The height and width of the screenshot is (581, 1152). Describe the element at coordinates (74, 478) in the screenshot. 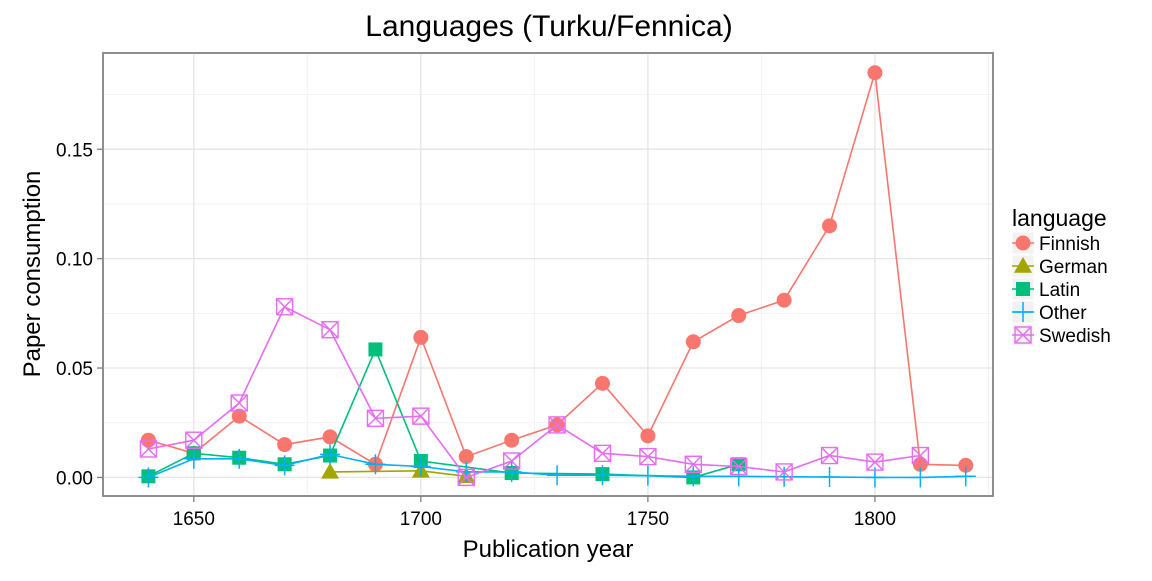

I see `y-tick-label: 0.00` at that location.